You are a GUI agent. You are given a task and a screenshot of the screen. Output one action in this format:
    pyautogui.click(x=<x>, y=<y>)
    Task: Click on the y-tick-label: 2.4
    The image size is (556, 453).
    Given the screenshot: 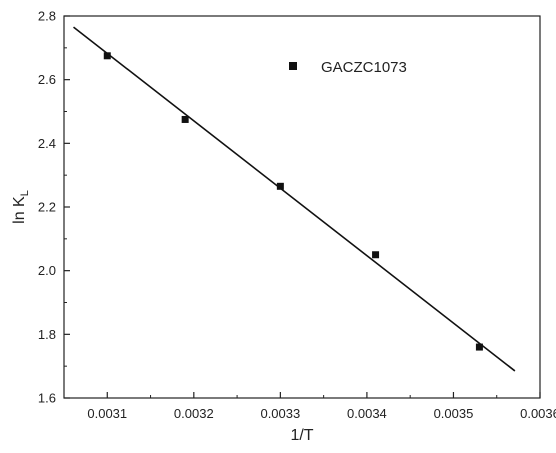 What is the action you would take?
    pyautogui.click(x=47, y=143)
    